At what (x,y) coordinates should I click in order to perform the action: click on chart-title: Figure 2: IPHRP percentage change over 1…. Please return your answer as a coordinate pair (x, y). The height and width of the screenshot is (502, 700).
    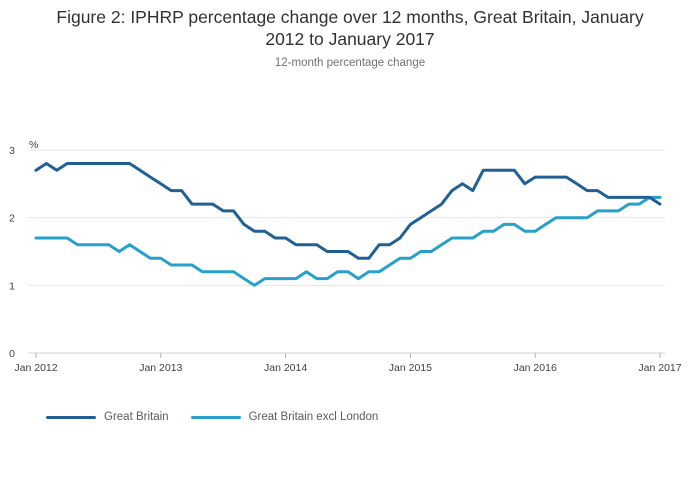
    Looking at the image, I should click on (350, 28).